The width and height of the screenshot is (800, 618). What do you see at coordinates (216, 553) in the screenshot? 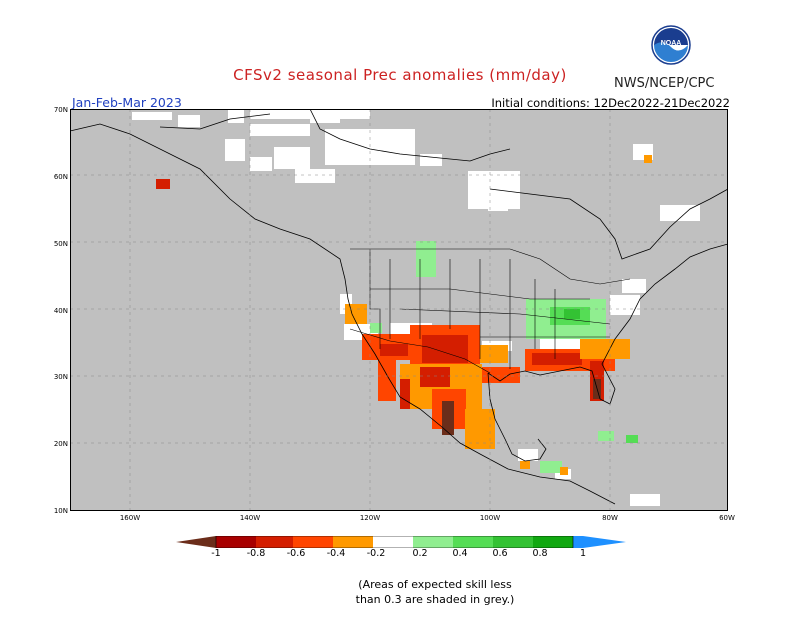
I see `legend-tick: -1` at bounding box center [216, 553].